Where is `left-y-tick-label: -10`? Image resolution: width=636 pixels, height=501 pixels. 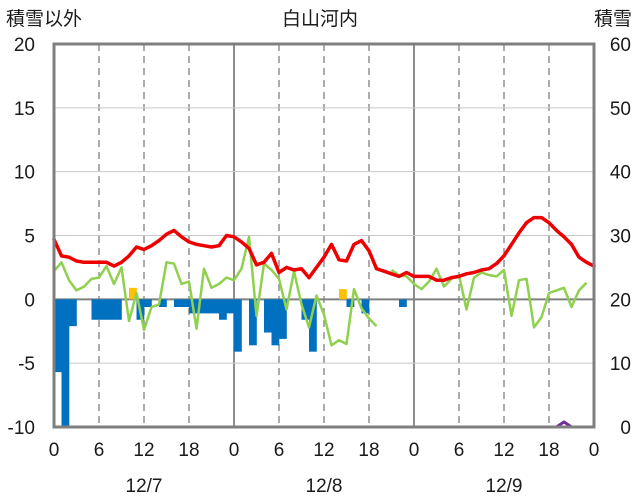 left-y-tick-label: -10 is located at coordinates (21, 428).